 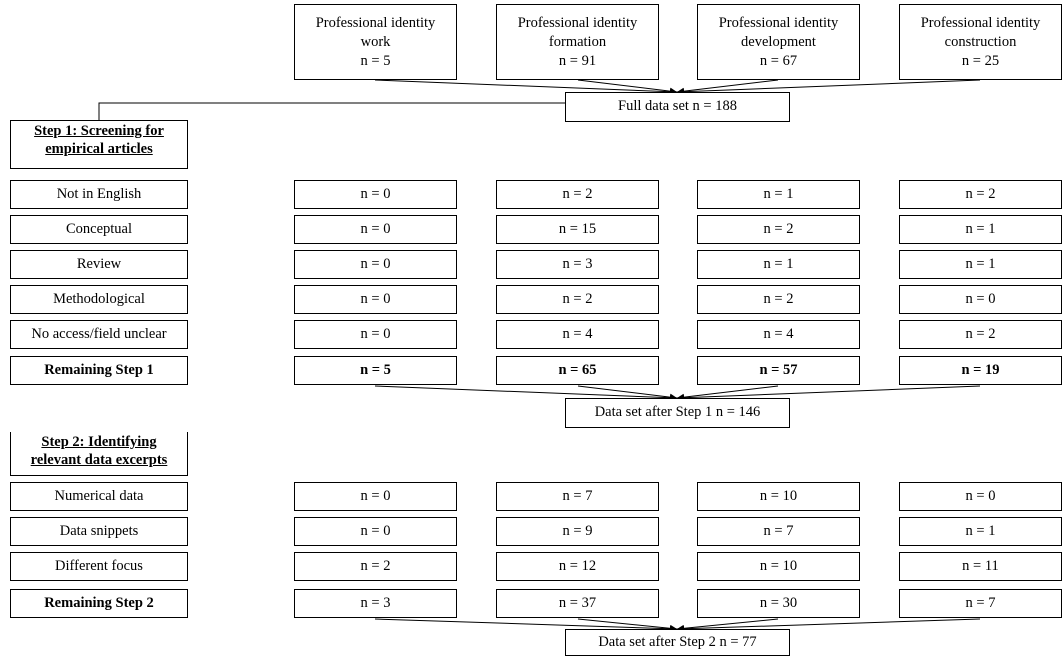 I want to click on step2-row-label: Data snippets, so click(x=99, y=531).